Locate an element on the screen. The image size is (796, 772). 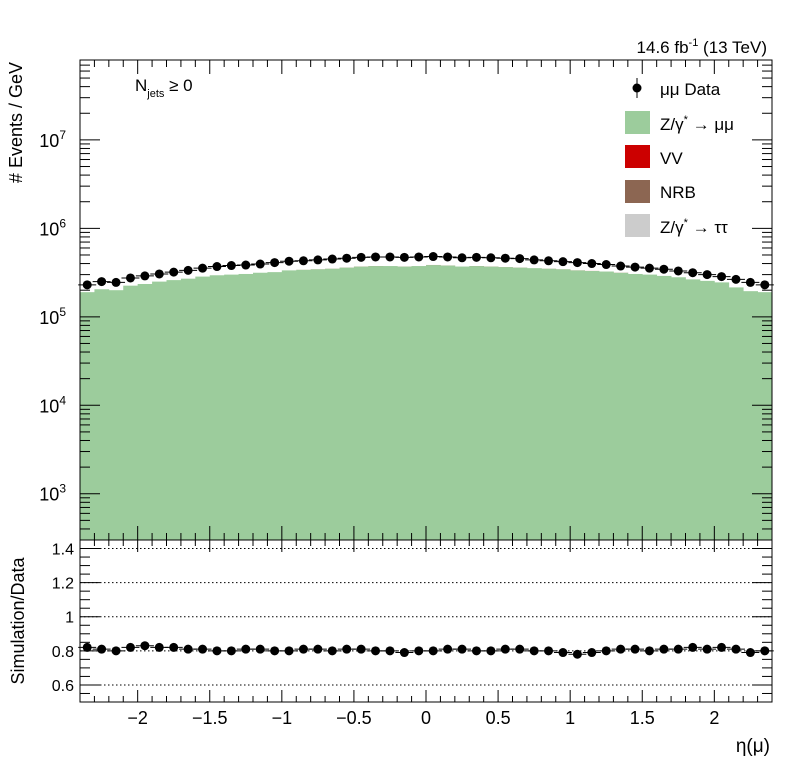
legend-swatch-vv is located at coordinates (637, 156).